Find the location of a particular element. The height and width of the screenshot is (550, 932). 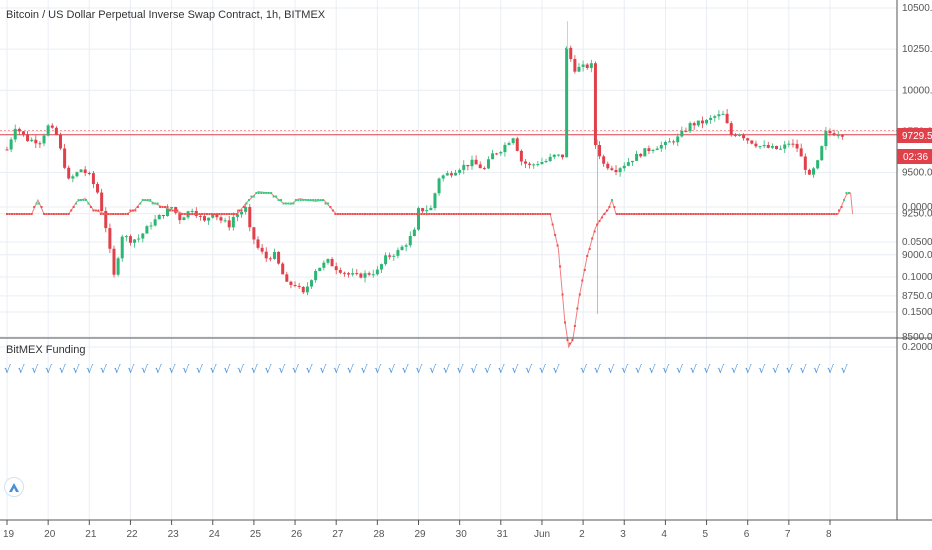

price-tag-box is located at coordinates (914, 135).